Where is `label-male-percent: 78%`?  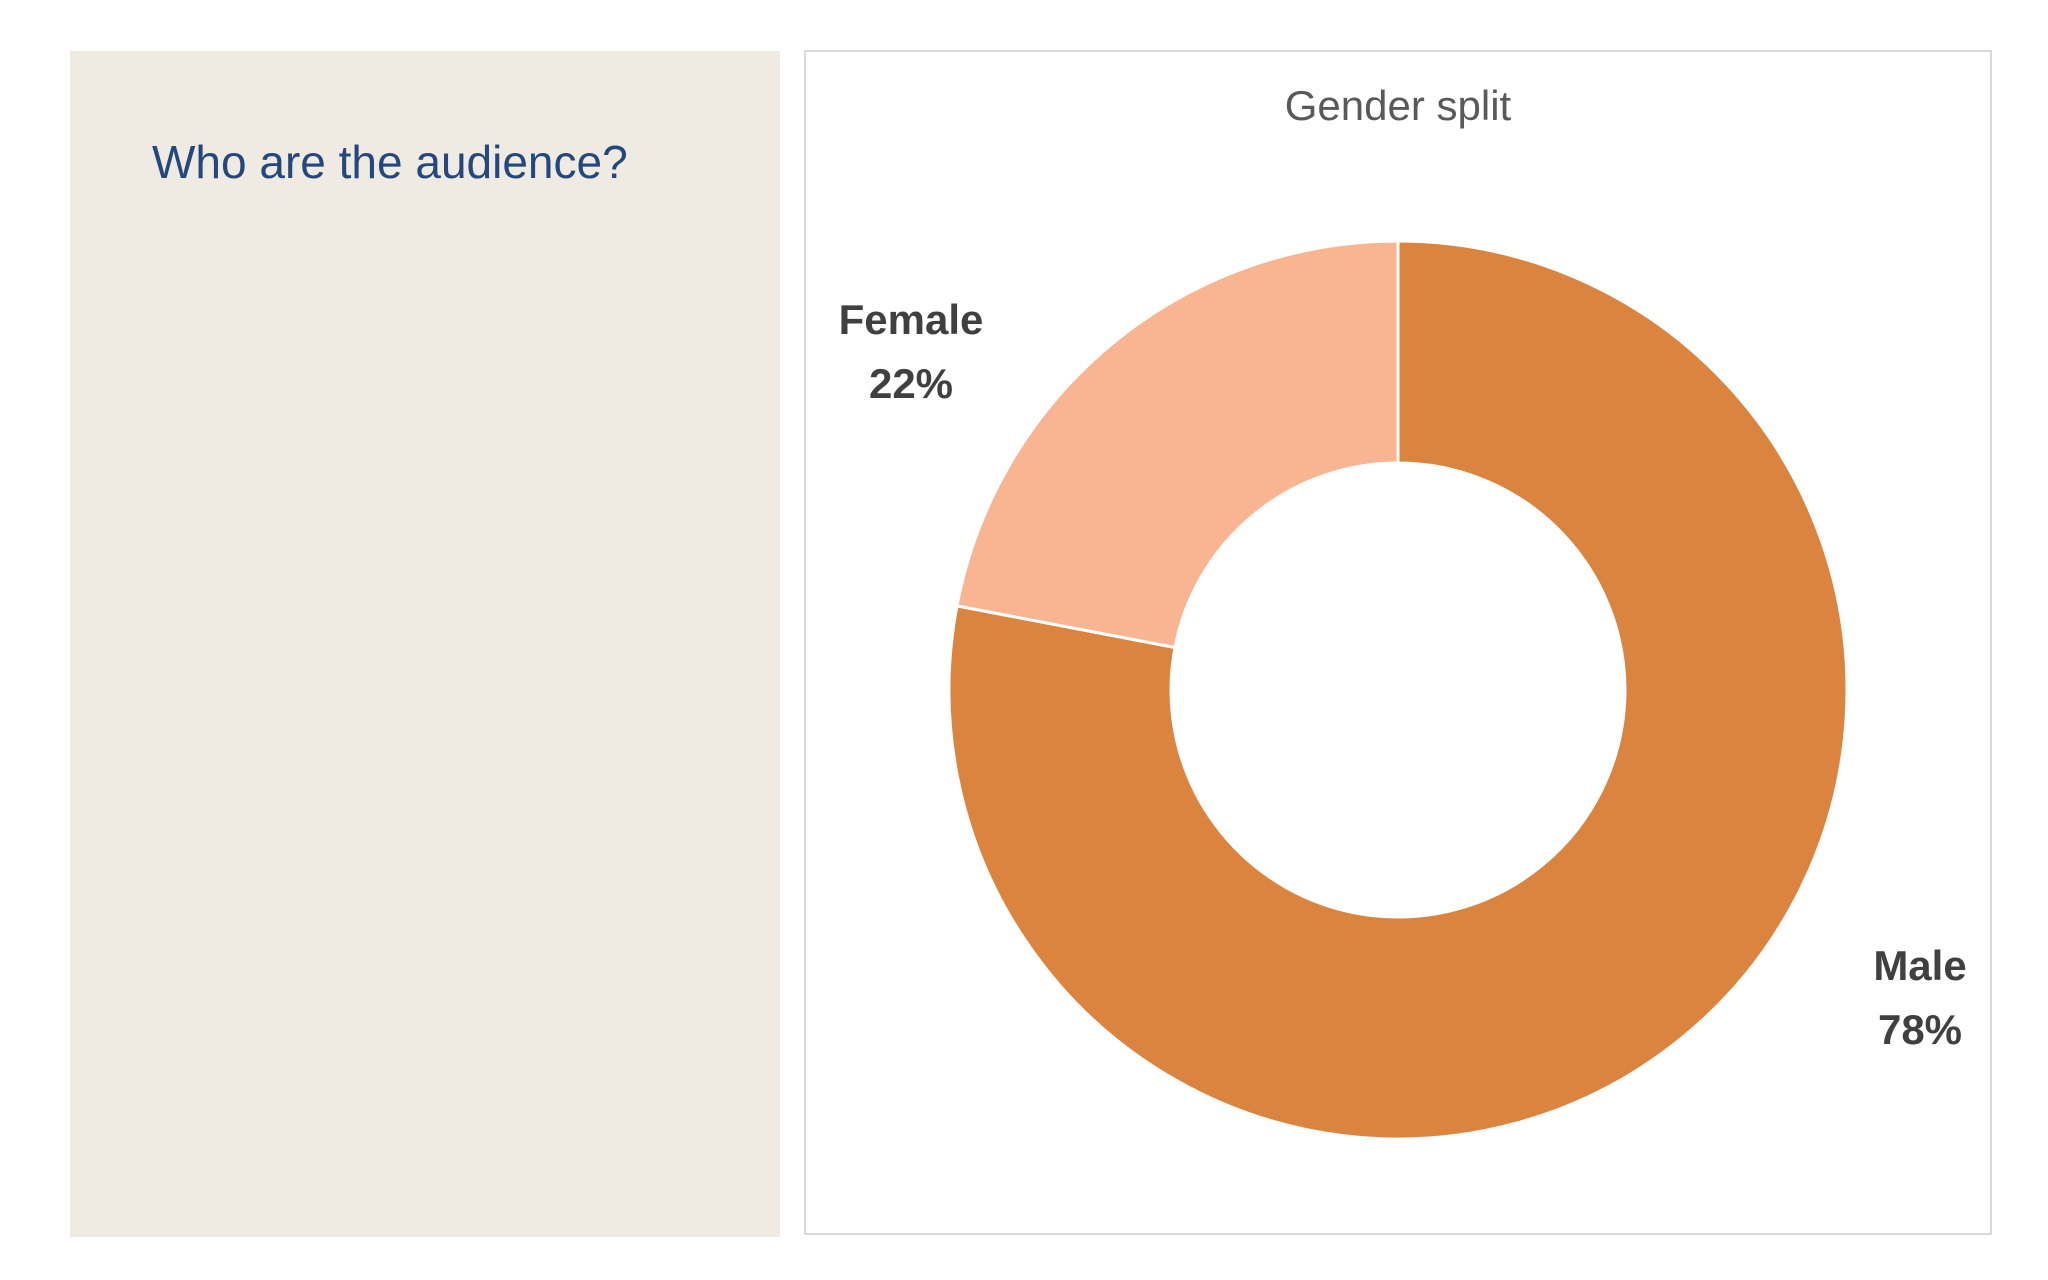
label-male-percent: 78% is located at coordinates (1920, 1029).